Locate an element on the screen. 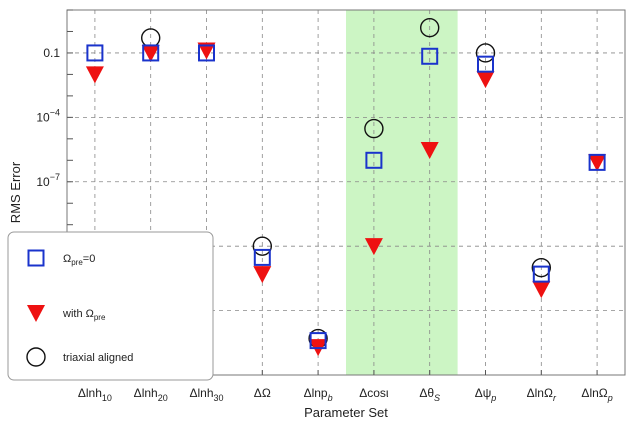 This screenshot has height=425, width=631. legend-label: Ωpre=0 is located at coordinates (79, 260).